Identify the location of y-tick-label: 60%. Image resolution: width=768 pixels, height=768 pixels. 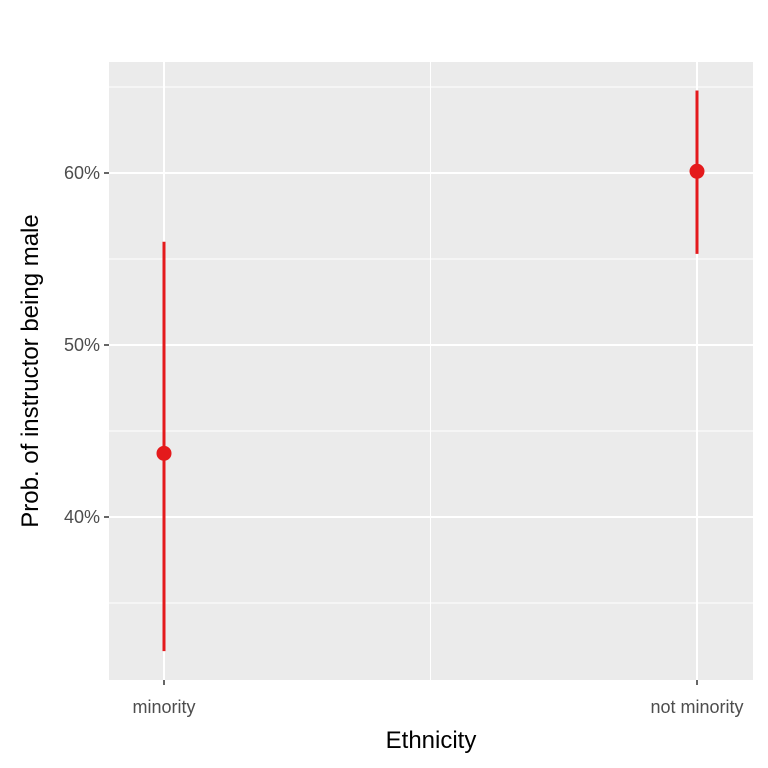
(82, 173).